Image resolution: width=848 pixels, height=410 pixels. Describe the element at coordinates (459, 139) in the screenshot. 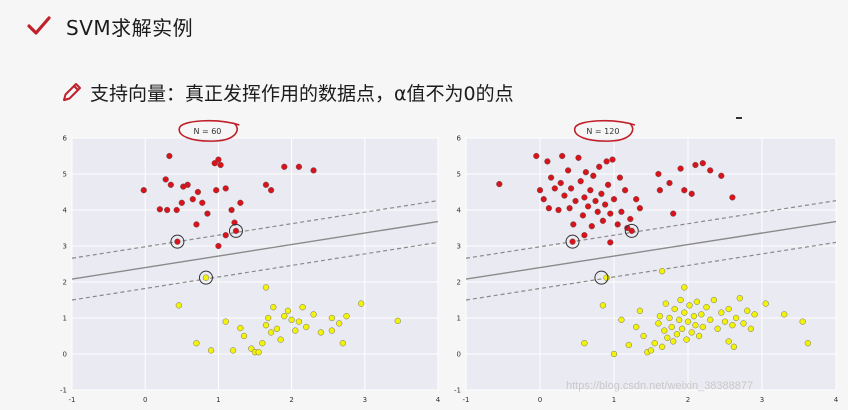

I see `y-tick-label: 6` at that location.